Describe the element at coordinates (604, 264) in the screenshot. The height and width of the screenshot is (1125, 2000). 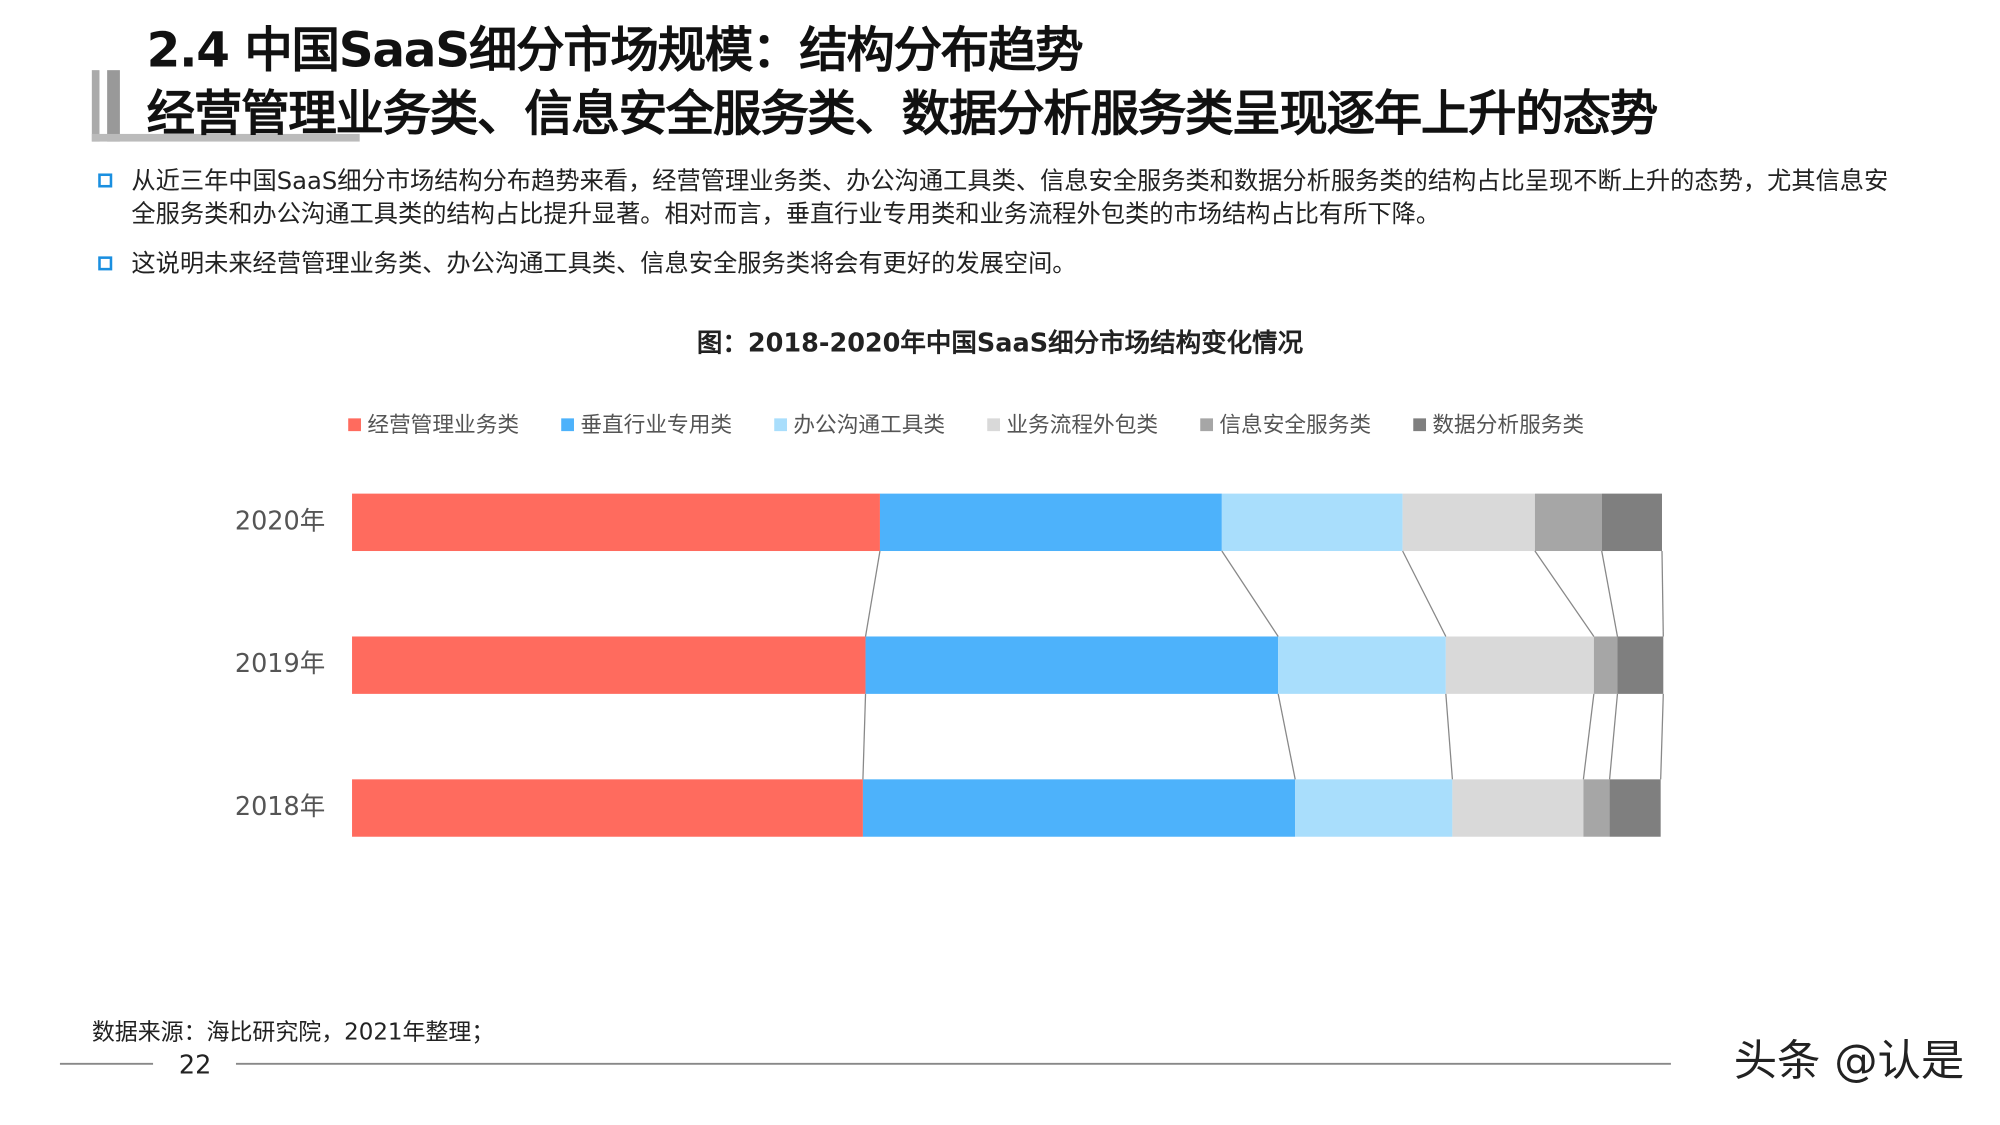
I see `bullet-text: 这说明未来经营管理业务类、办公沟通工具类、信息安全服务类将会有更好的发展空间。` at that location.